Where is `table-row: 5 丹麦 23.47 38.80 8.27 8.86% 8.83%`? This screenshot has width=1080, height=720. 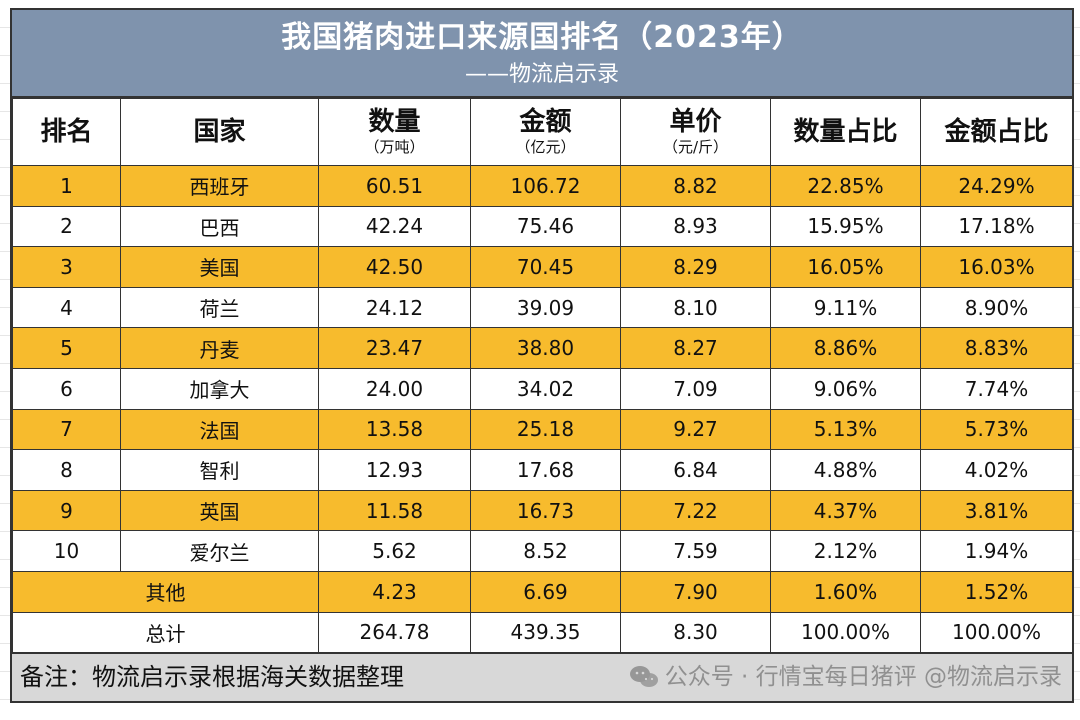 table-row: 5 丹麦 23.47 38.80 8.27 8.86% 8.83% is located at coordinates (542, 348).